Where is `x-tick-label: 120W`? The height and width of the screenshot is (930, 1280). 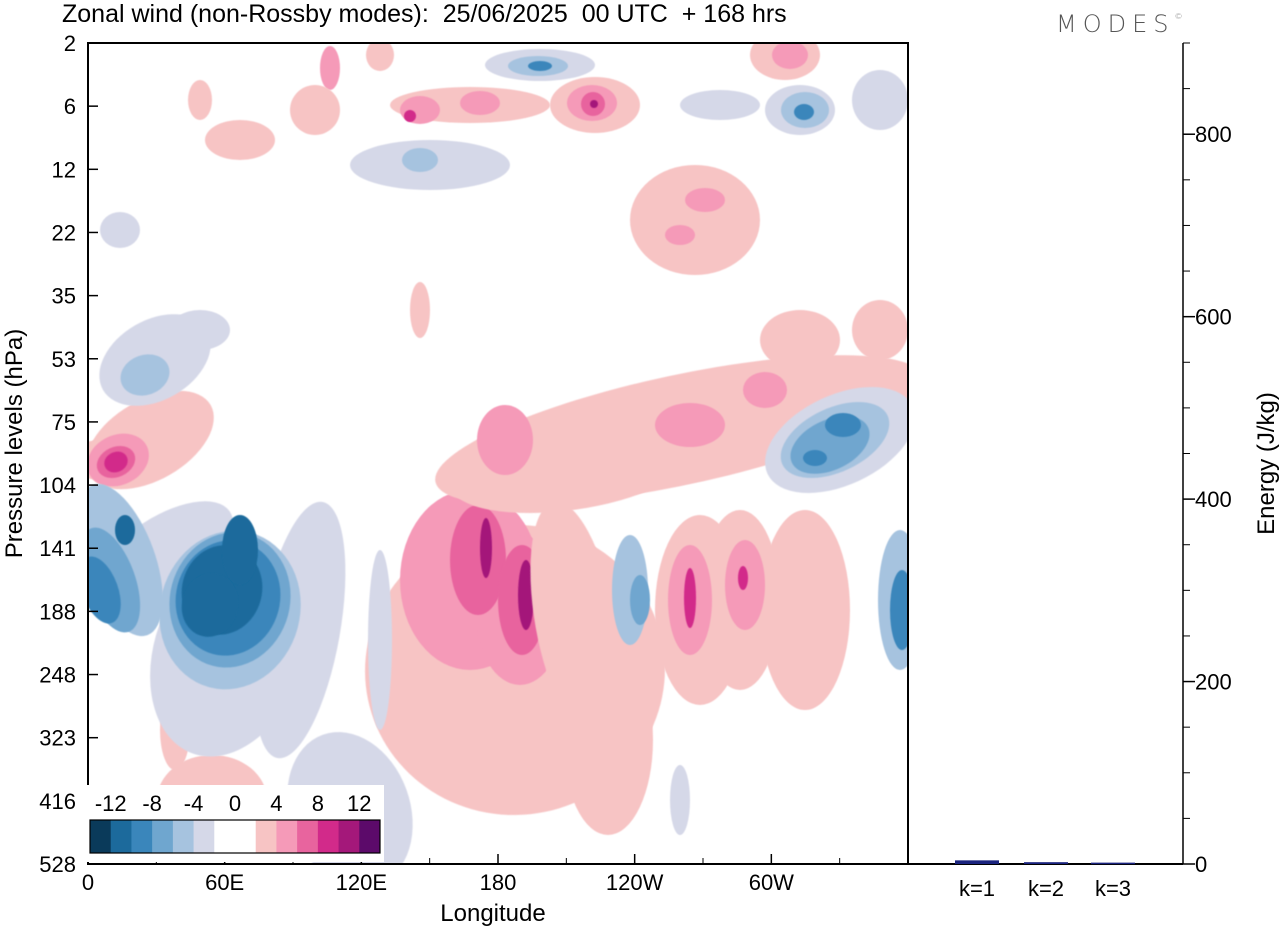
x-tick-label: 120W is located at coordinates (635, 882).